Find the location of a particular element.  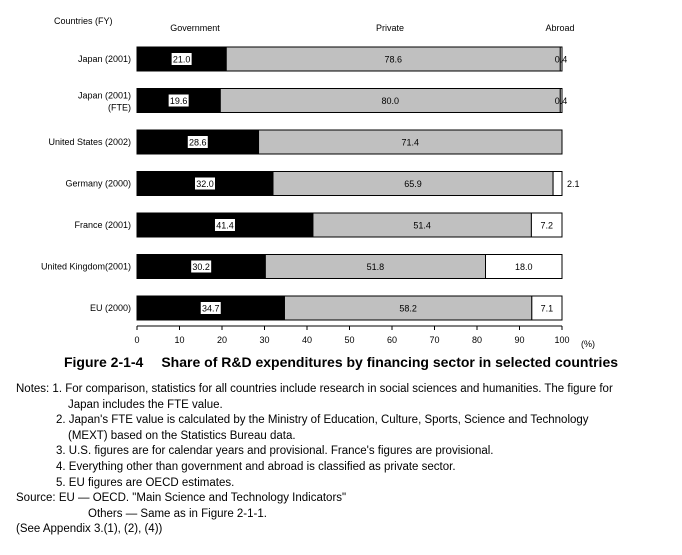

category-label: United States (2002) is located at coordinates (89, 142).